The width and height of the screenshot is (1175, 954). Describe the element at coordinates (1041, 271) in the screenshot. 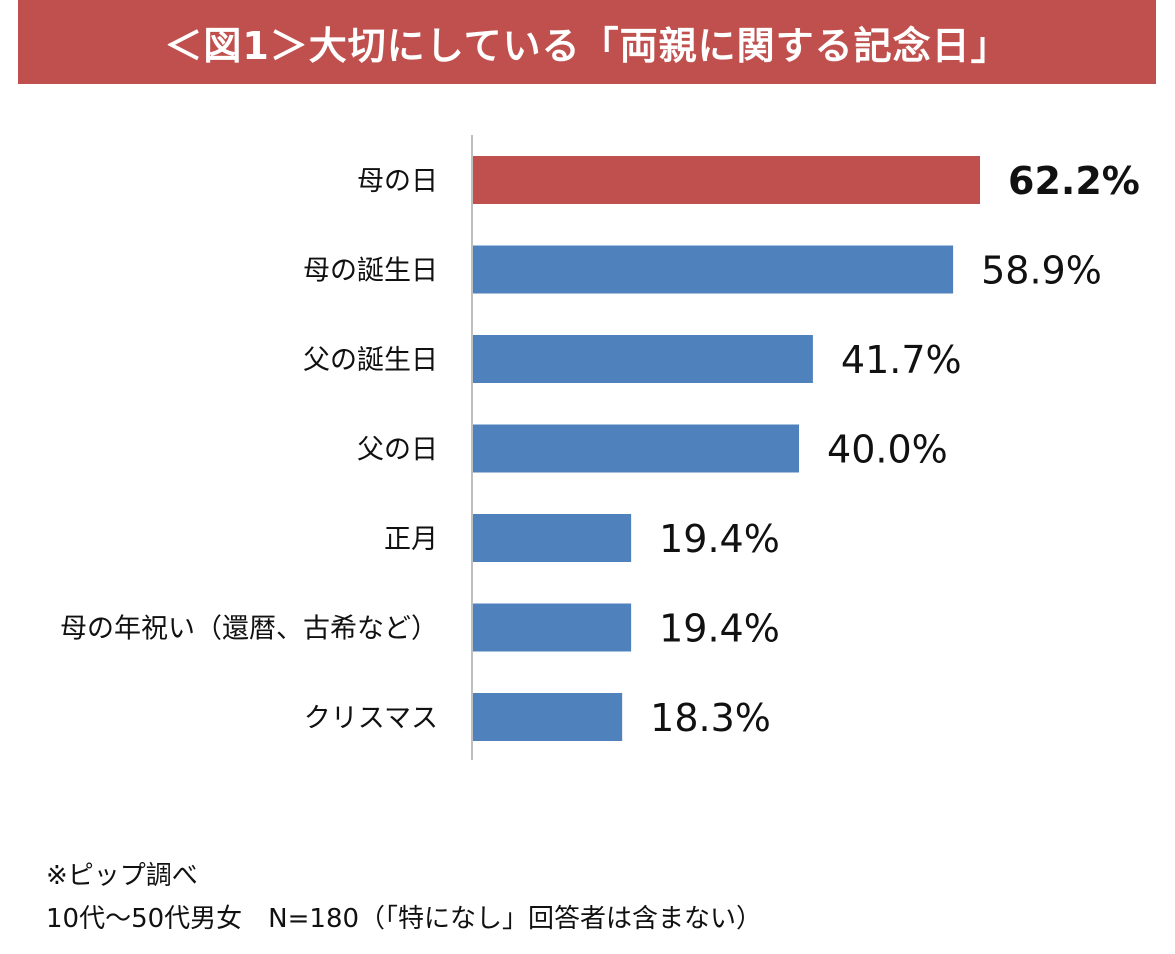

I see `value-label-1: 58.9%` at that location.